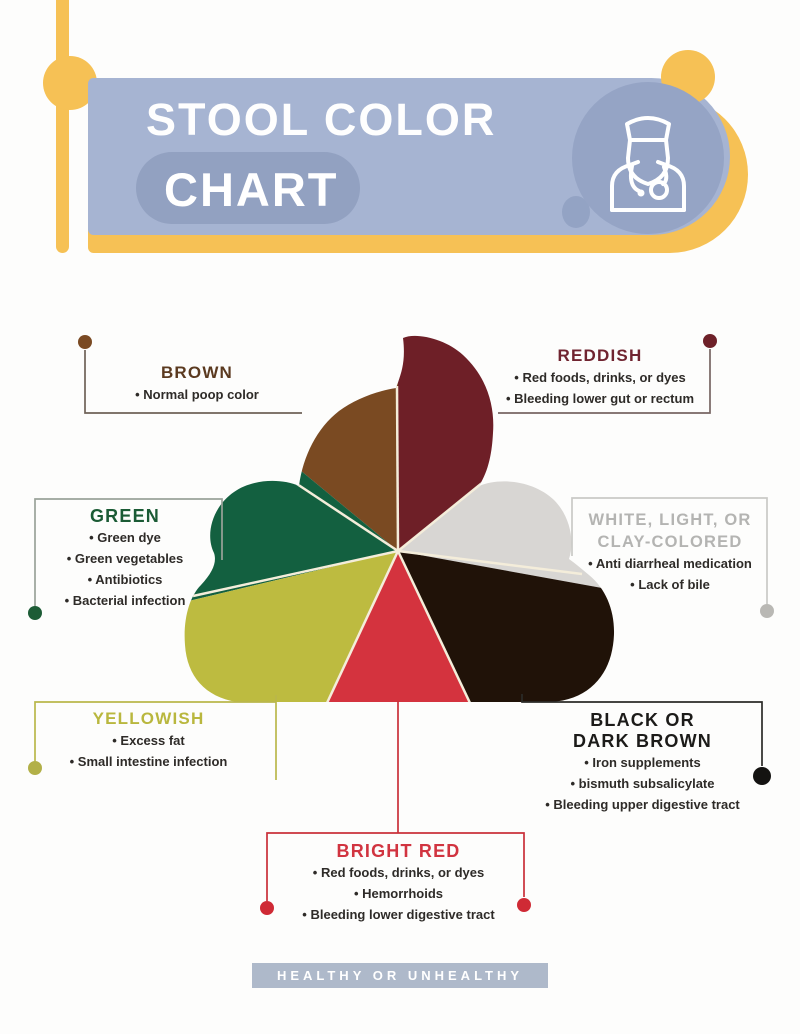 Image resolution: width=800 pixels, height=1034 pixels. Describe the element at coordinates (670, 584) in the screenshot. I see `white-bullet: • Lack of bile` at that location.